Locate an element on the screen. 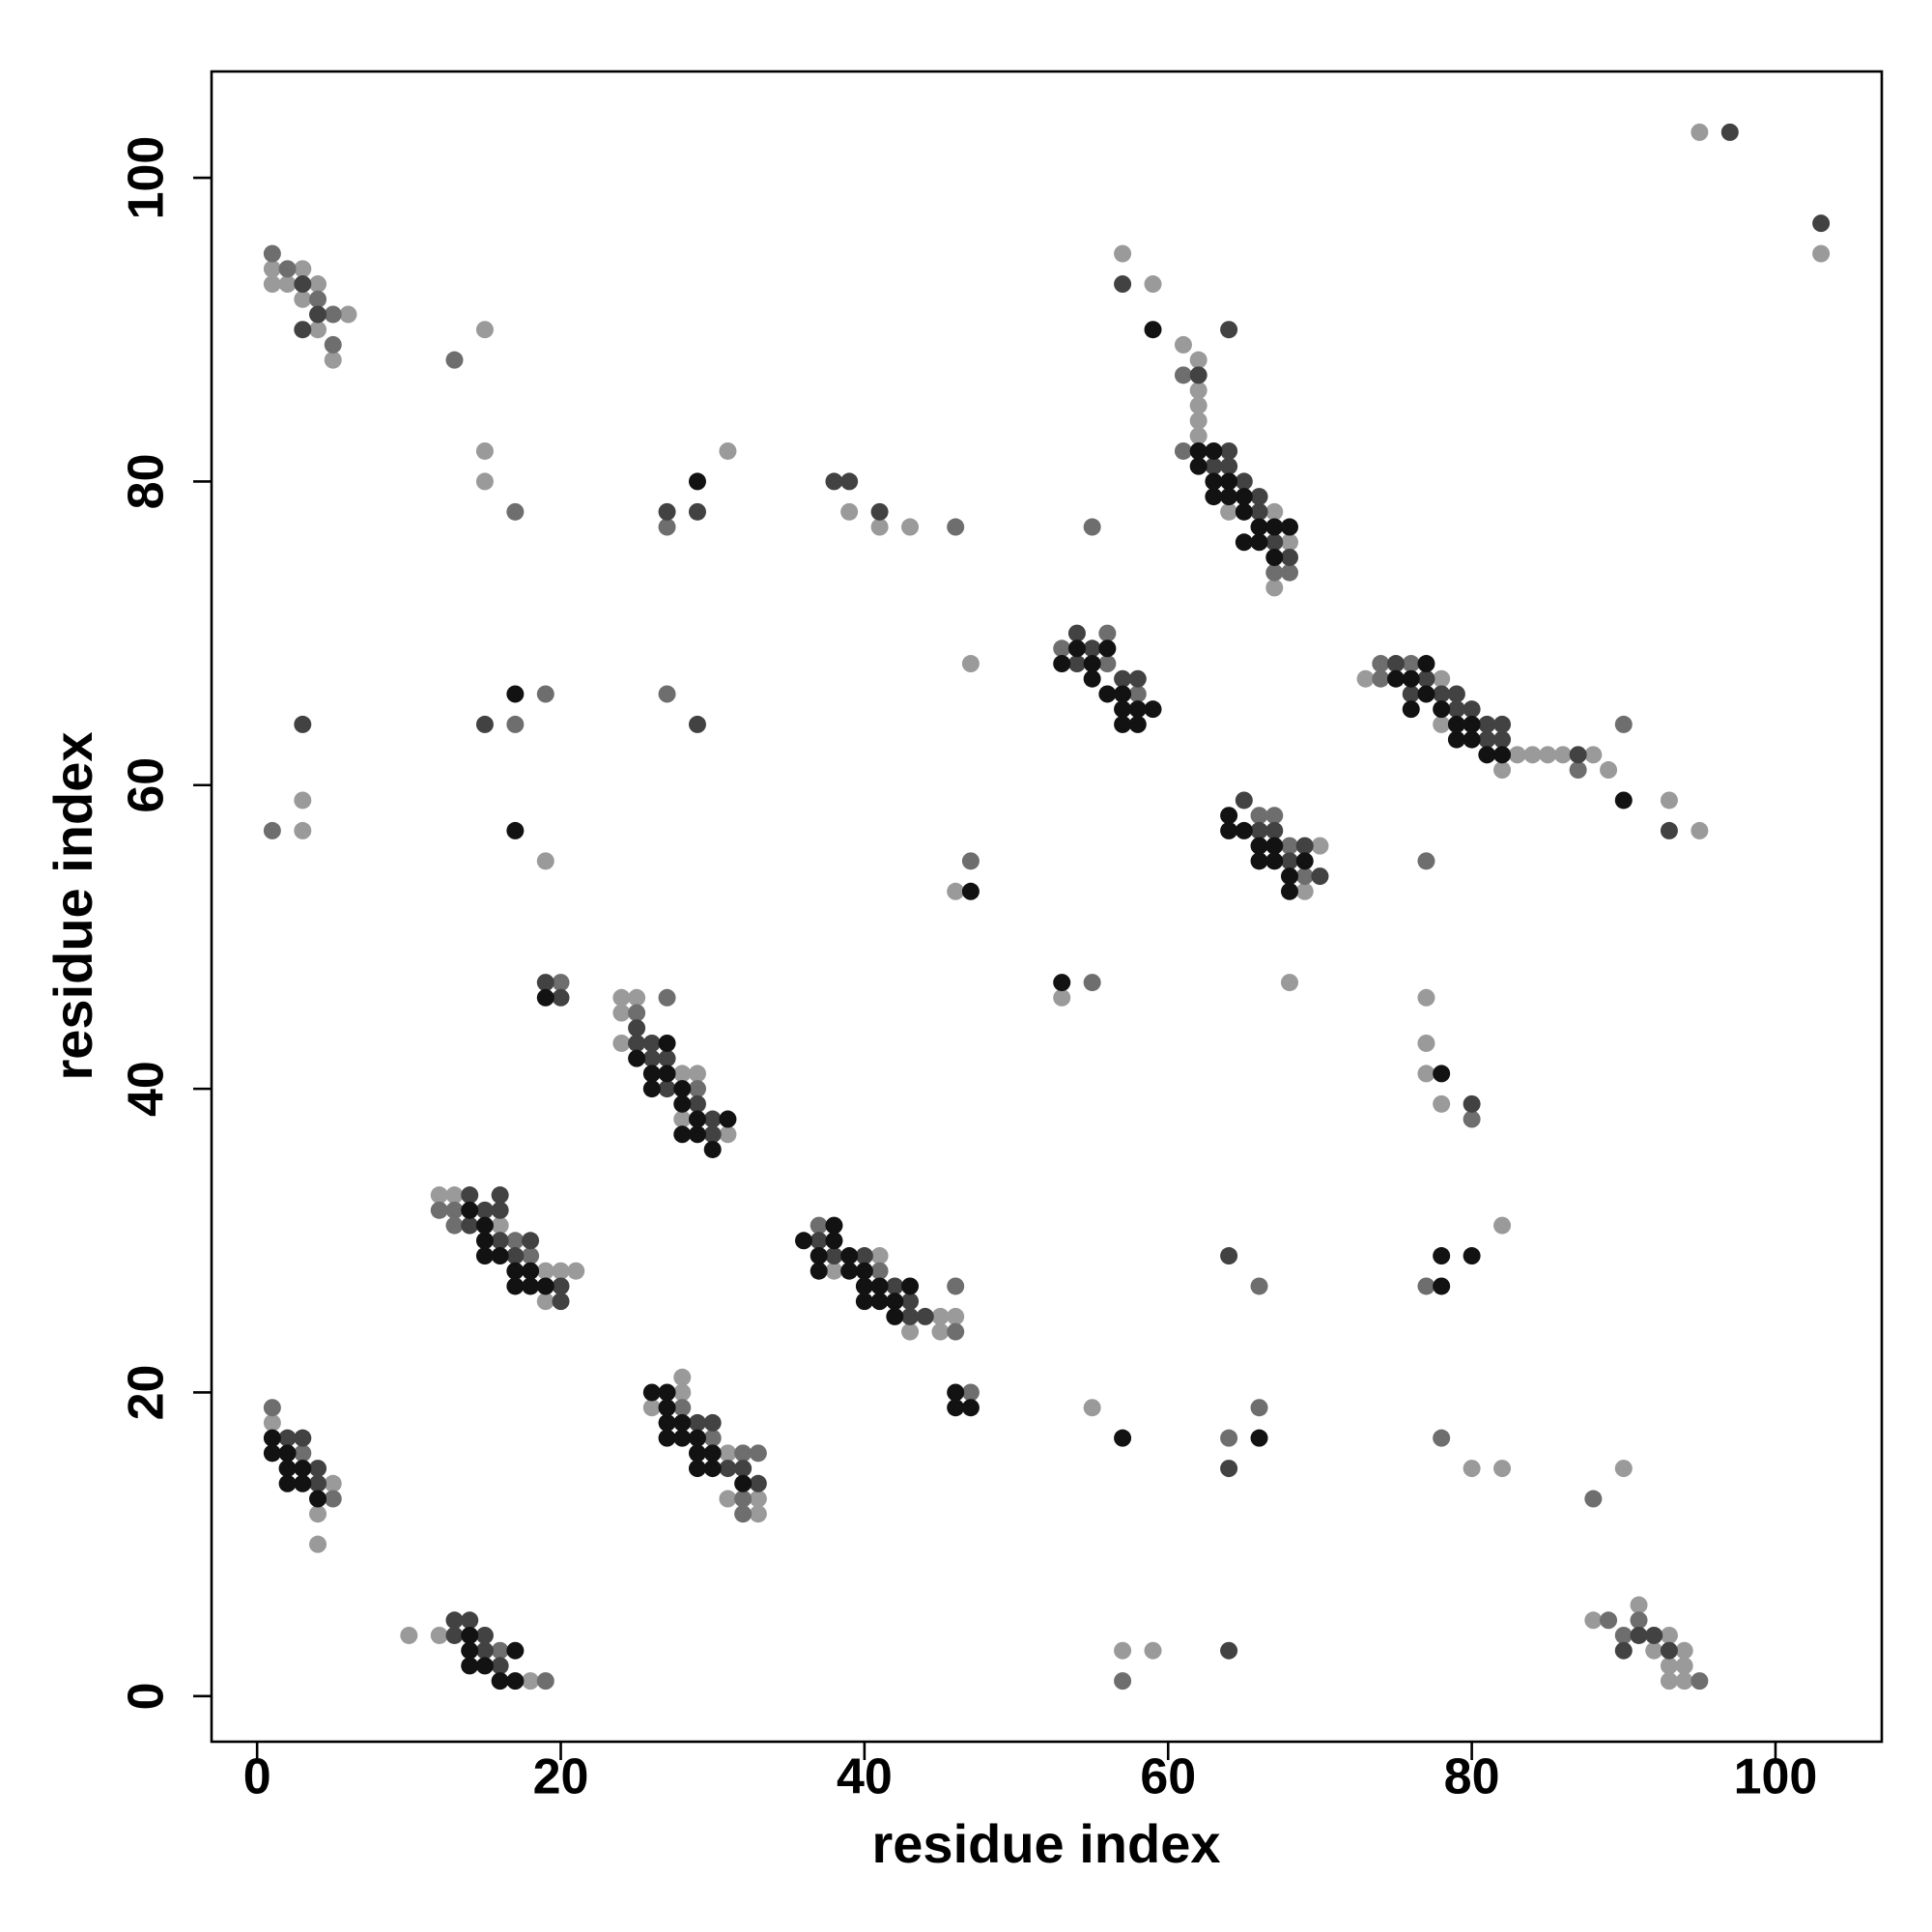 The image size is (1932, 1932). y-tick-label: 80 is located at coordinates (147, 481).